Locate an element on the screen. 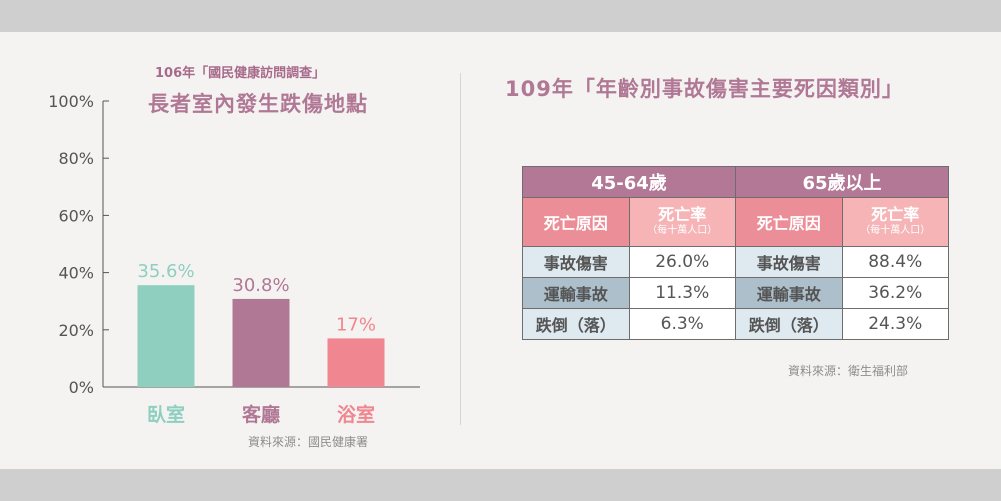  table-row: 運輸事故 11.3% 運輸事故 36.2% is located at coordinates (735, 293).